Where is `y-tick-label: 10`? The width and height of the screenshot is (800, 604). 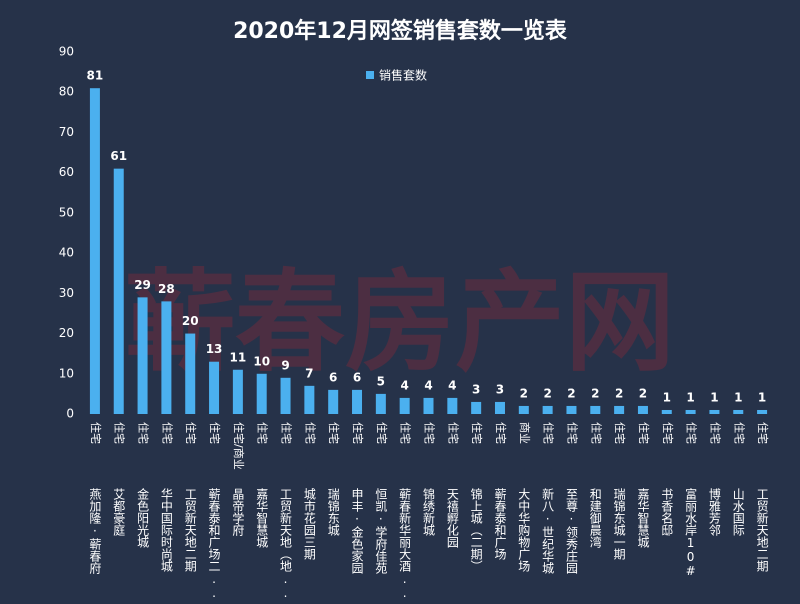
y-tick-label: 10 is located at coordinates (66, 373).